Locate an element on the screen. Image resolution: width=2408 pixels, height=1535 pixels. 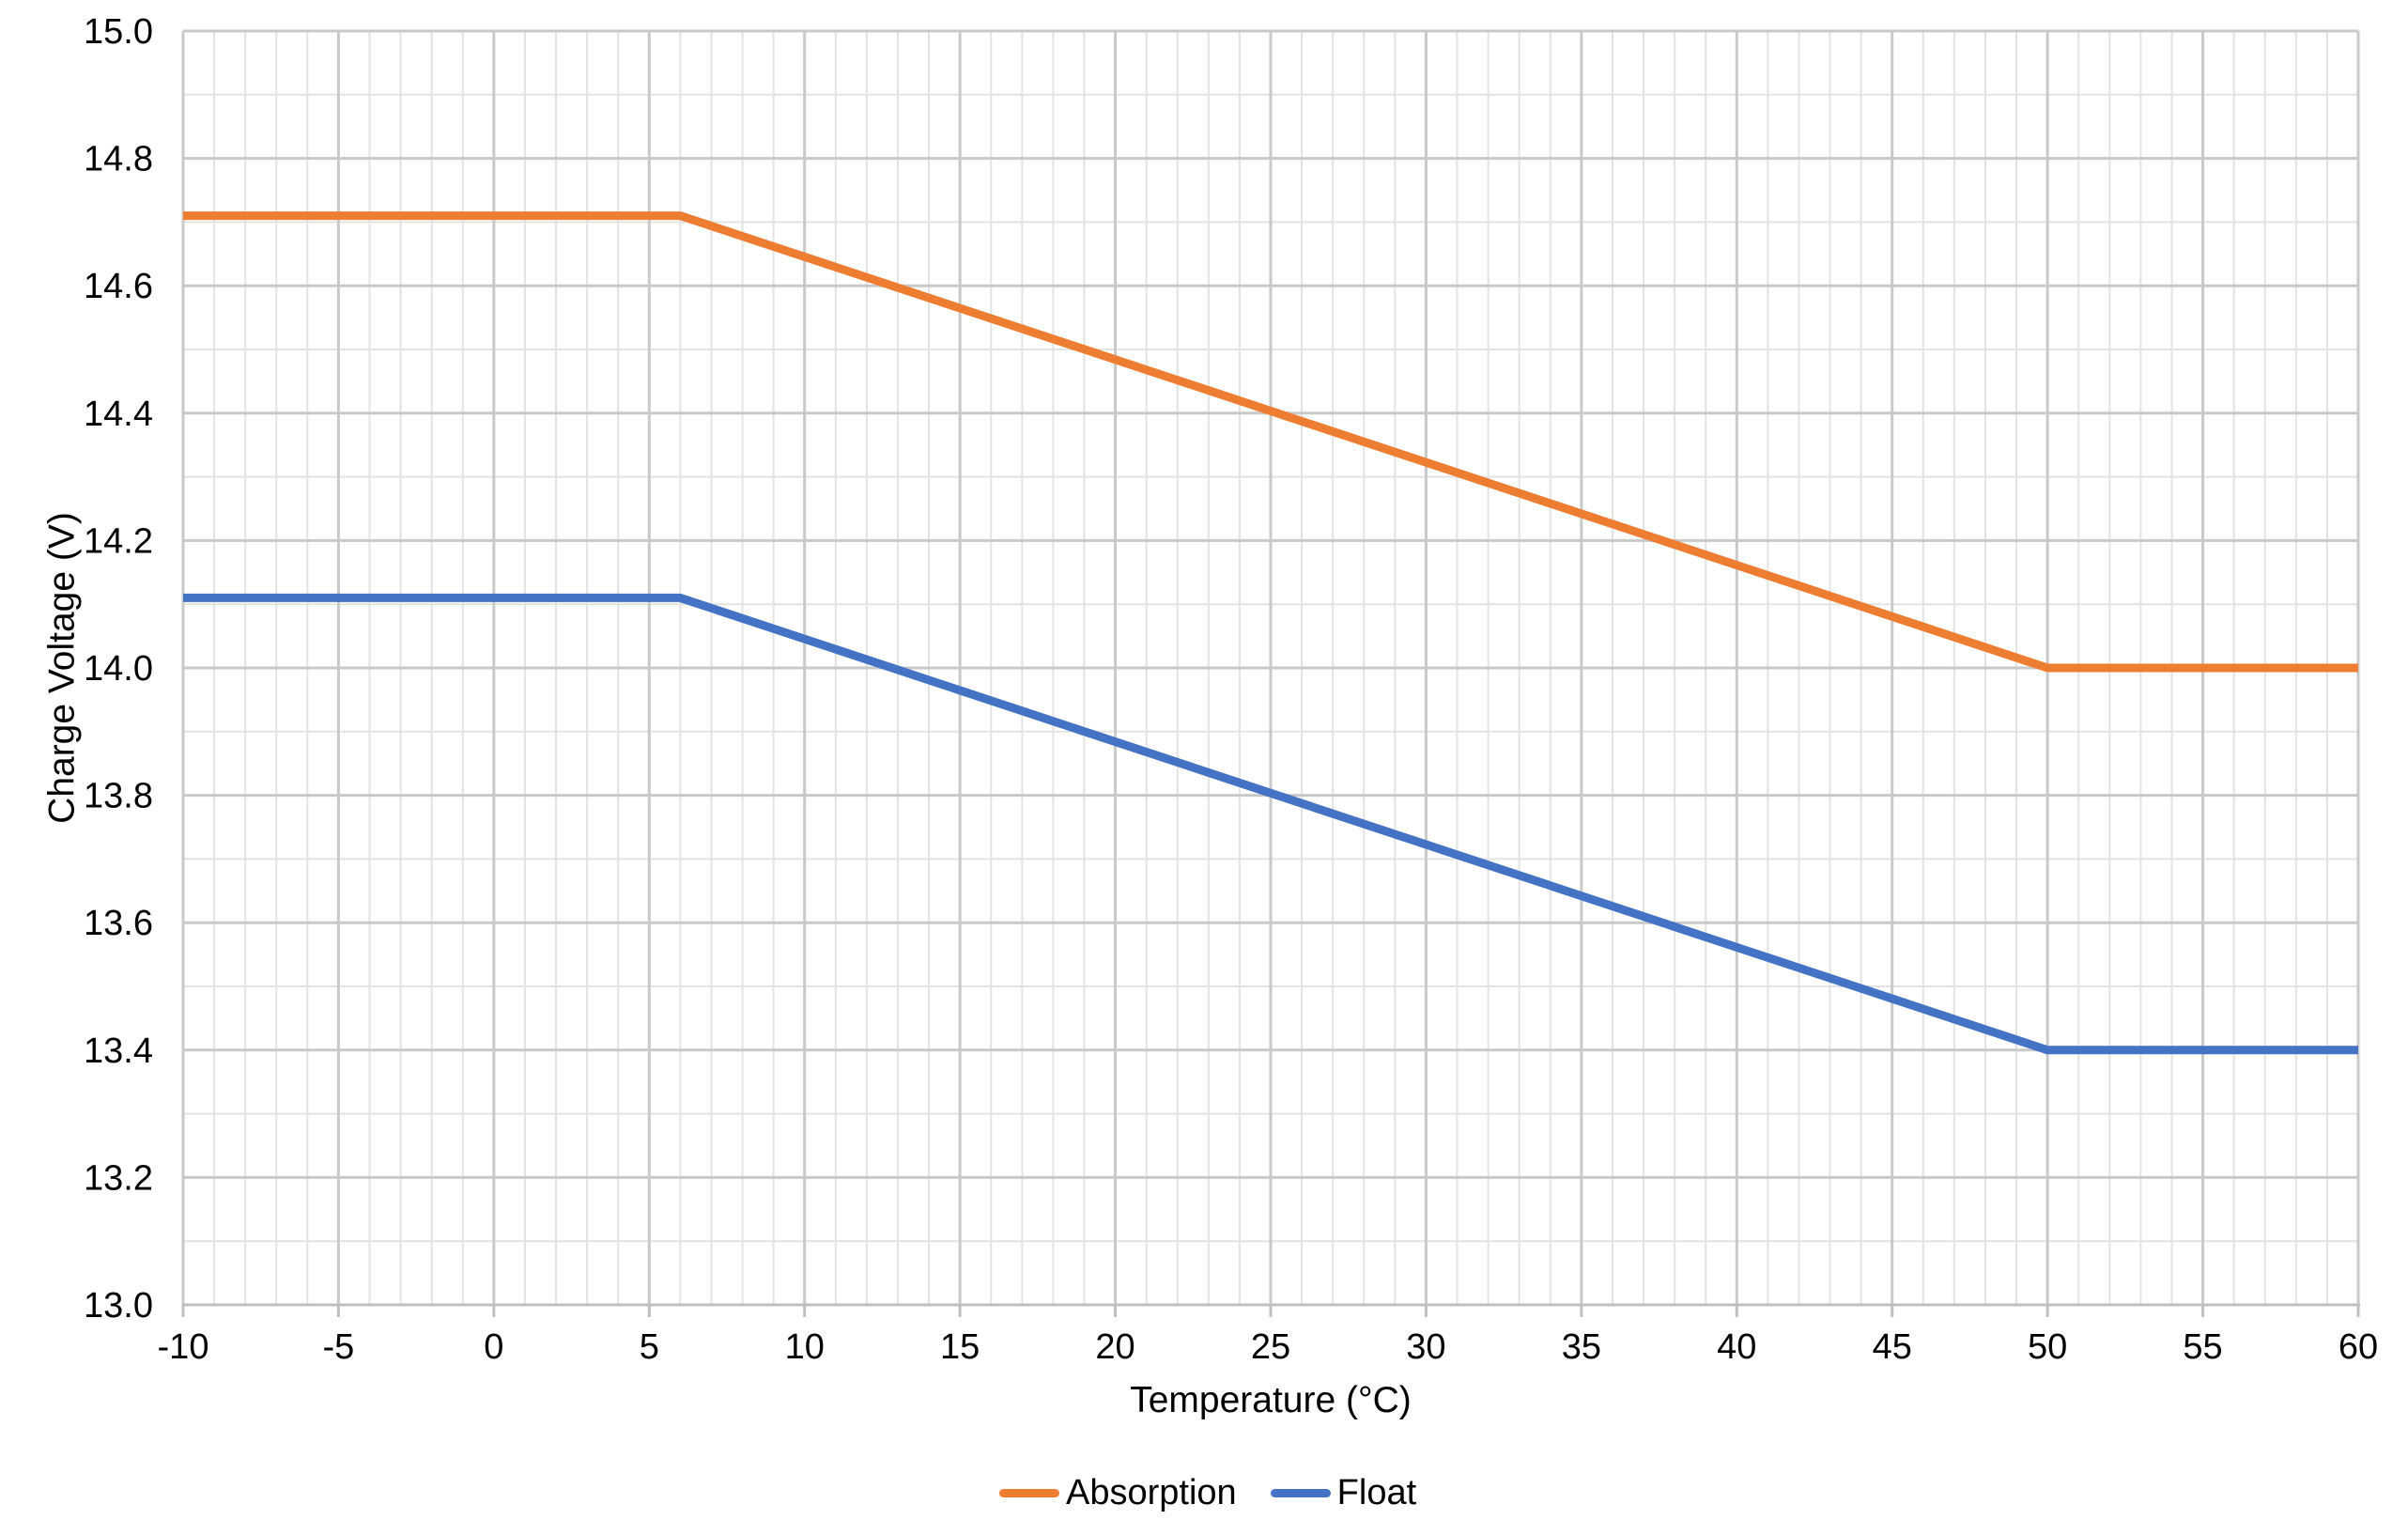
y-tick-label: 14.2 is located at coordinates (118, 541).